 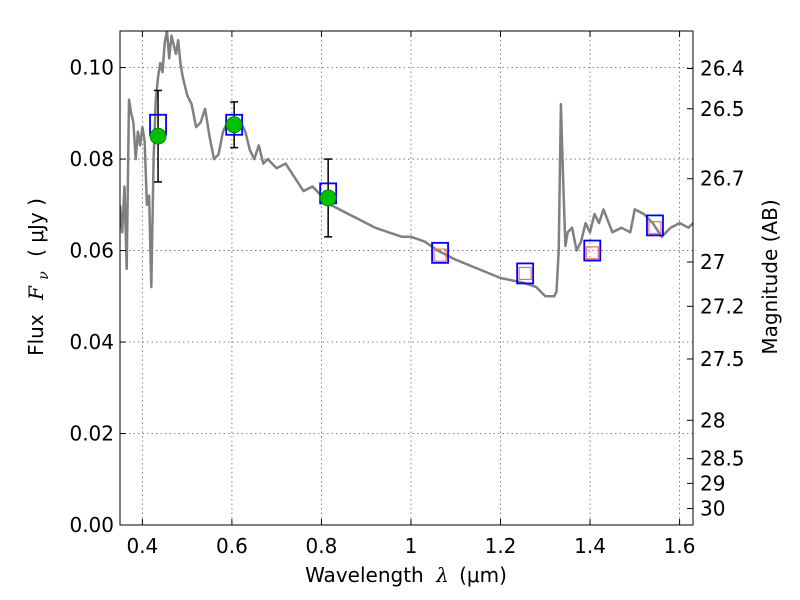 I want to click on y2-tick-label: 27.5, so click(x=722, y=359).